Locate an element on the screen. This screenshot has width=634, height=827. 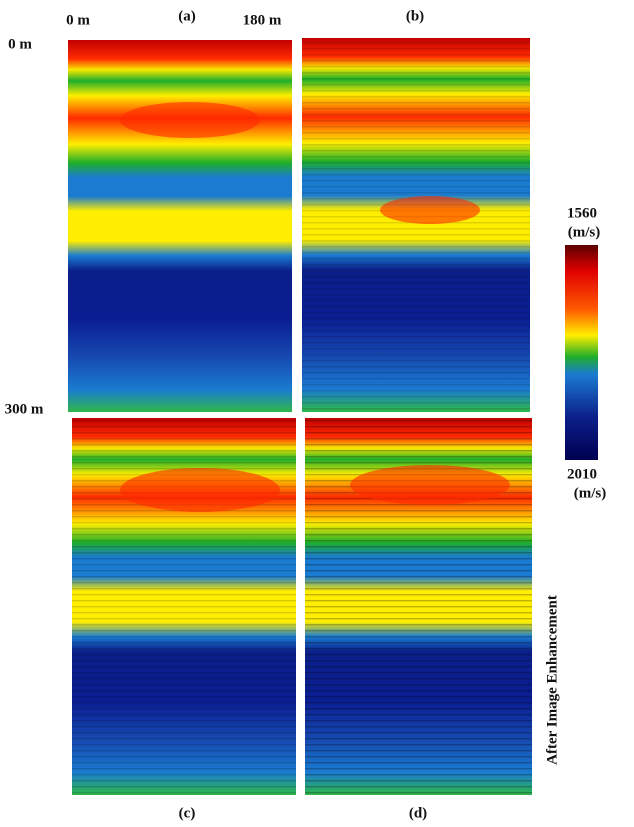
y-axis-start: 0 m is located at coordinates (20, 44).